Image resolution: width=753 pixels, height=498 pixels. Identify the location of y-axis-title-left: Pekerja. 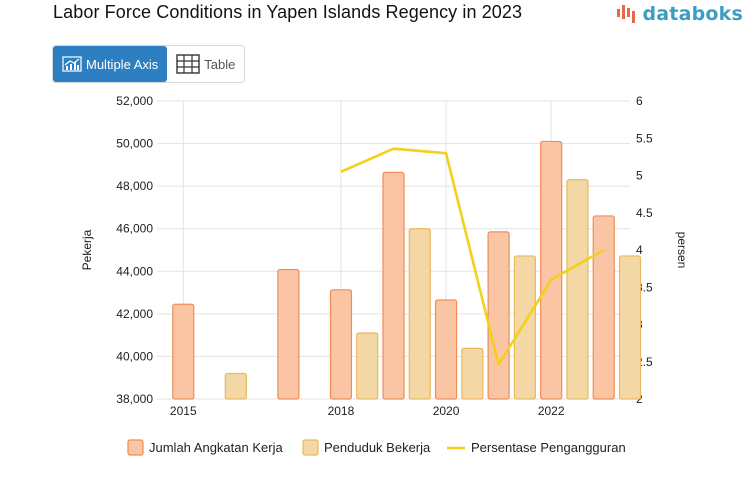
(87, 249).